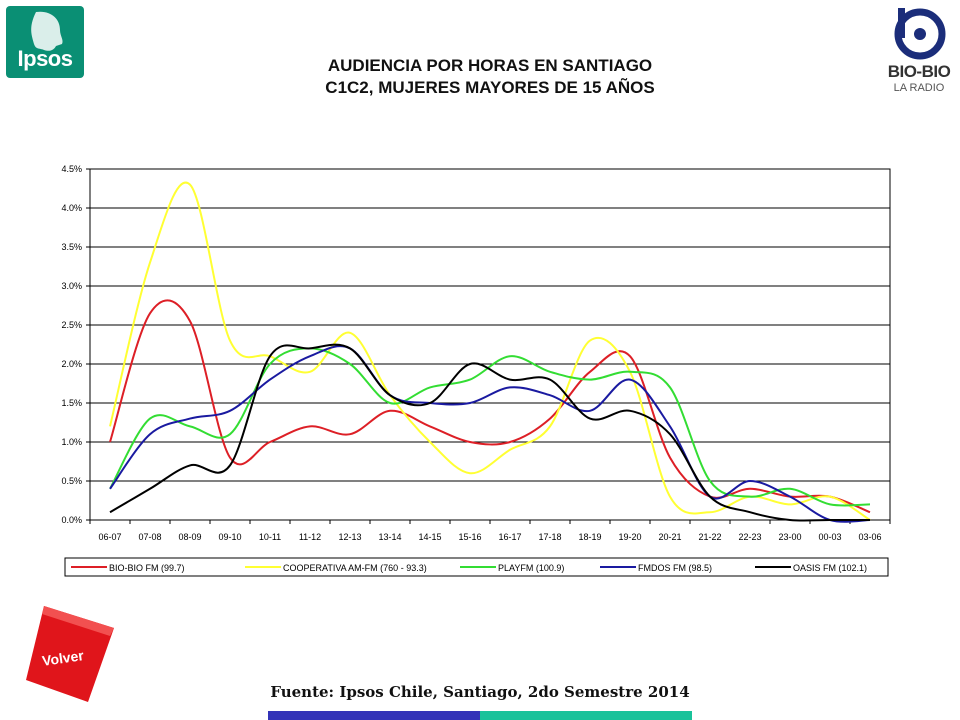 Image resolution: width=960 pixels, height=720 pixels. Describe the element at coordinates (789, 537) in the screenshot. I see `x-tick-label: 23-00` at that location.